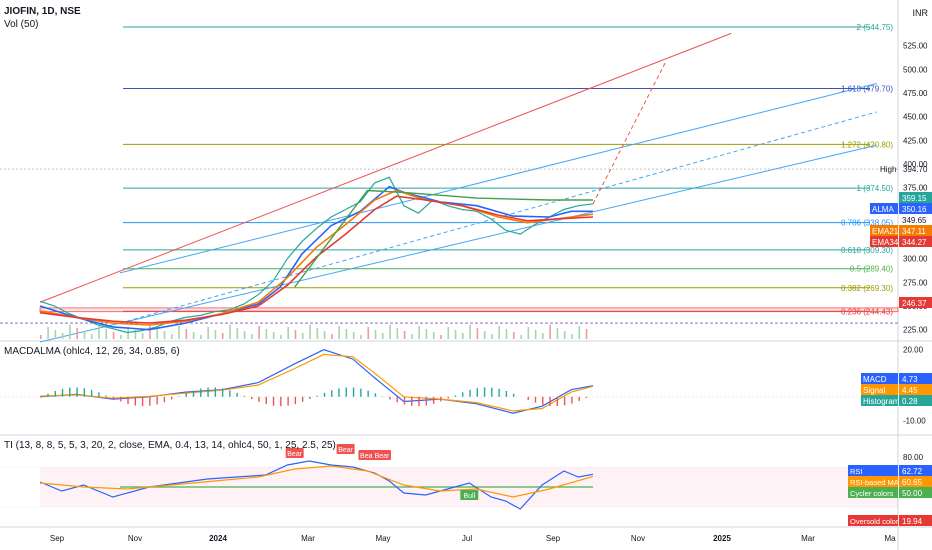 The height and width of the screenshot is (550, 932). What do you see at coordinates (874, 521) in the screenshot?
I see `rsi-label-name: Oversold color` at bounding box center [874, 521].